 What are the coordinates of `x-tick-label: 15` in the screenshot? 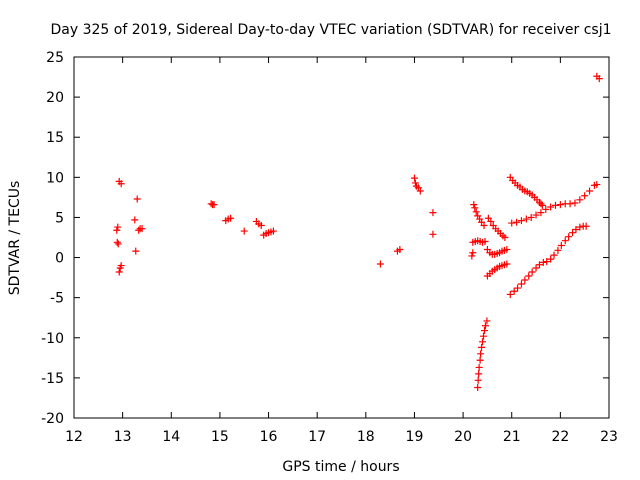 It's located at (220, 437).